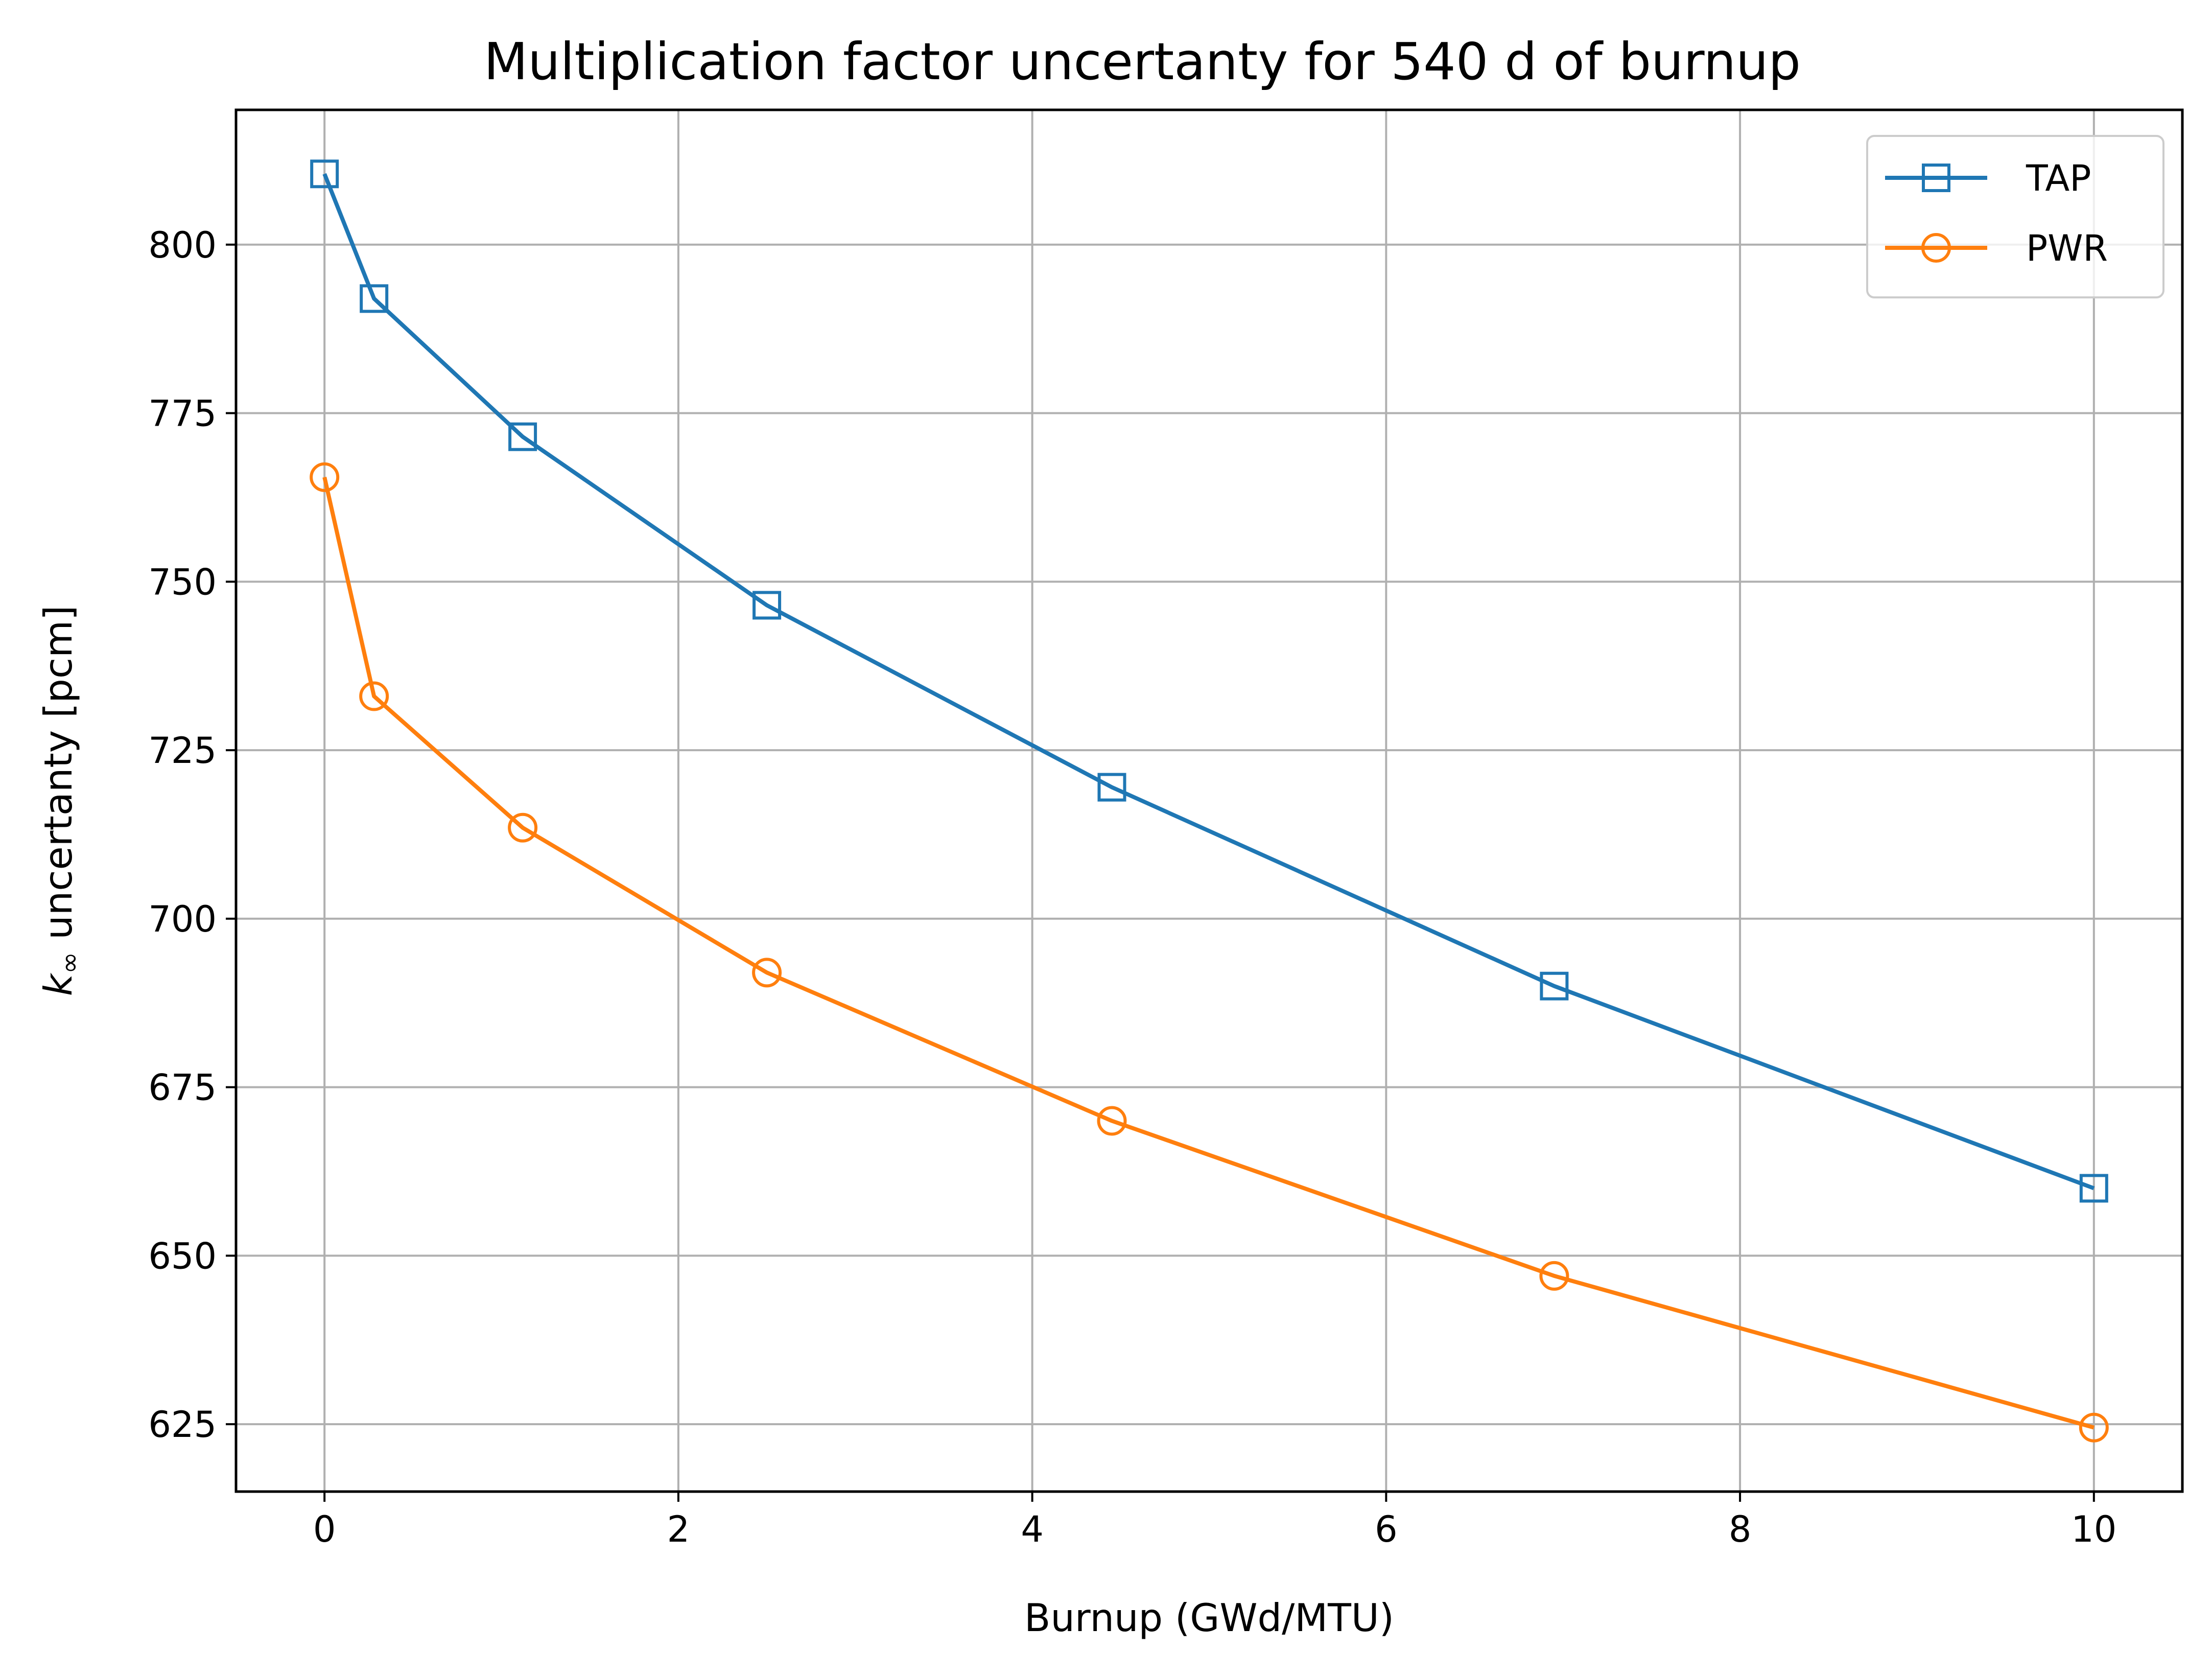  What do you see at coordinates (58, 984) in the screenshot?
I see `y-axis-label-symbol: k` at bounding box center [58, 984].